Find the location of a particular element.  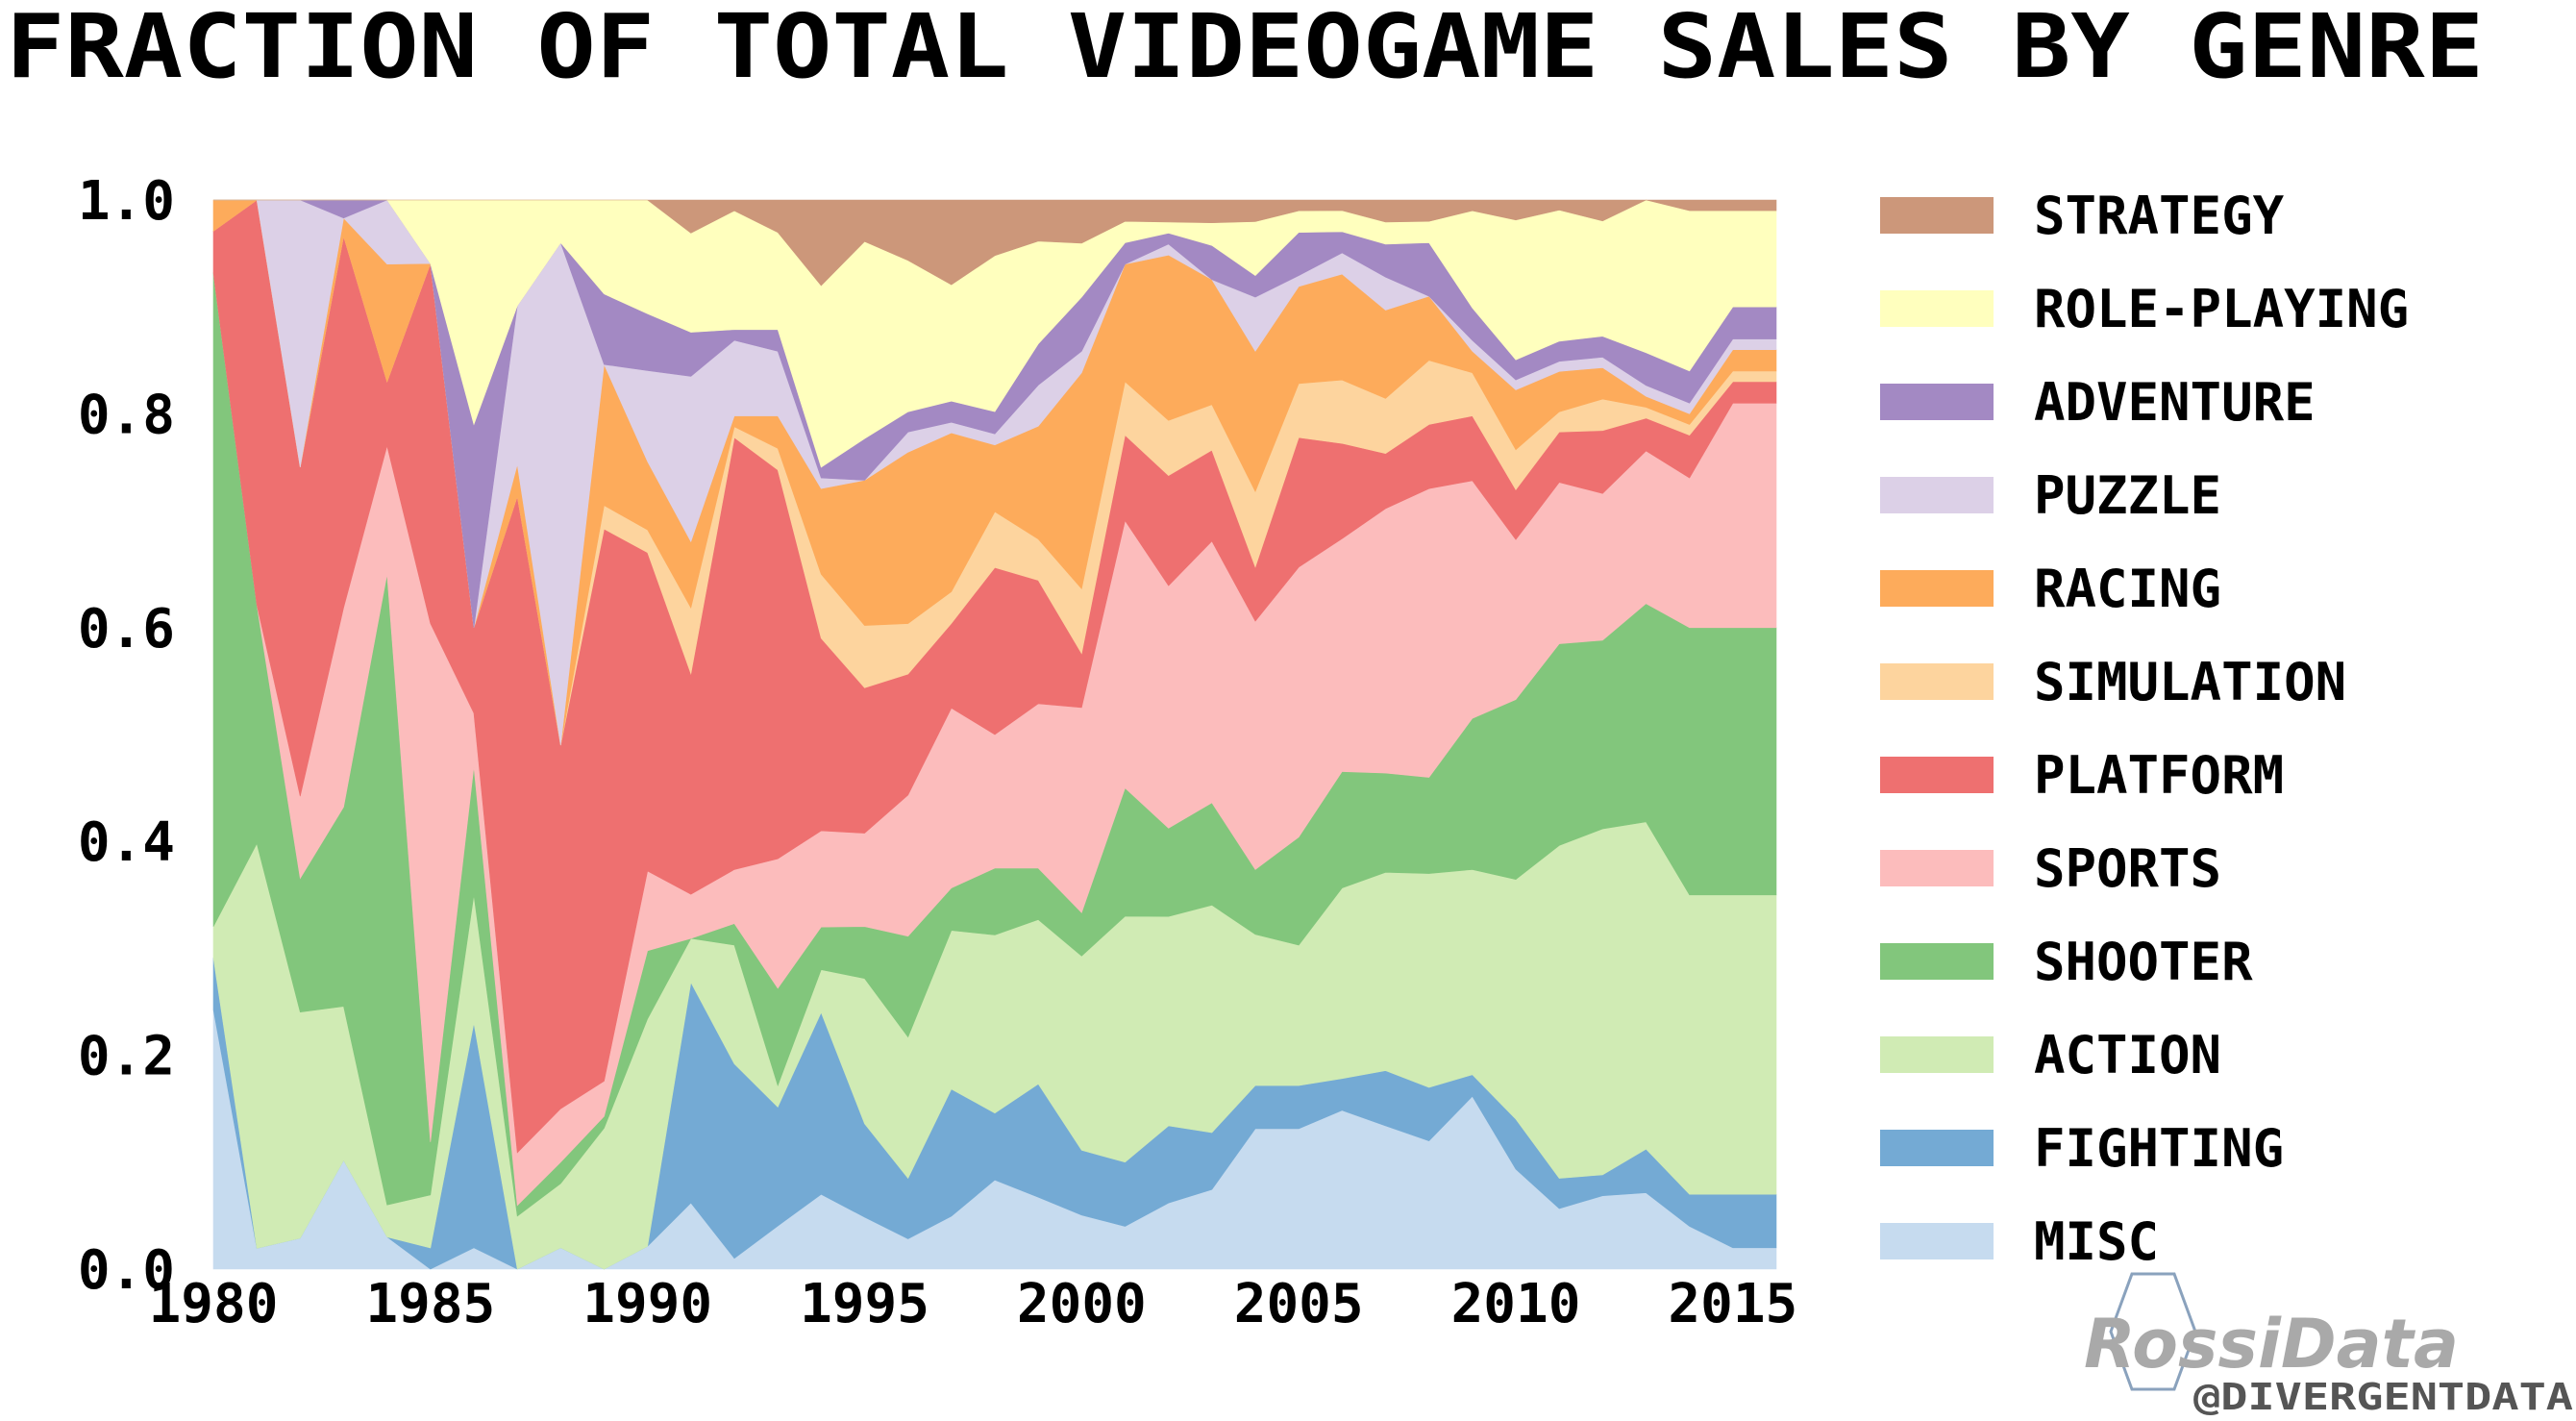

legend-item-adventure: ADVENTURE is located at coordinates (2098, 402).